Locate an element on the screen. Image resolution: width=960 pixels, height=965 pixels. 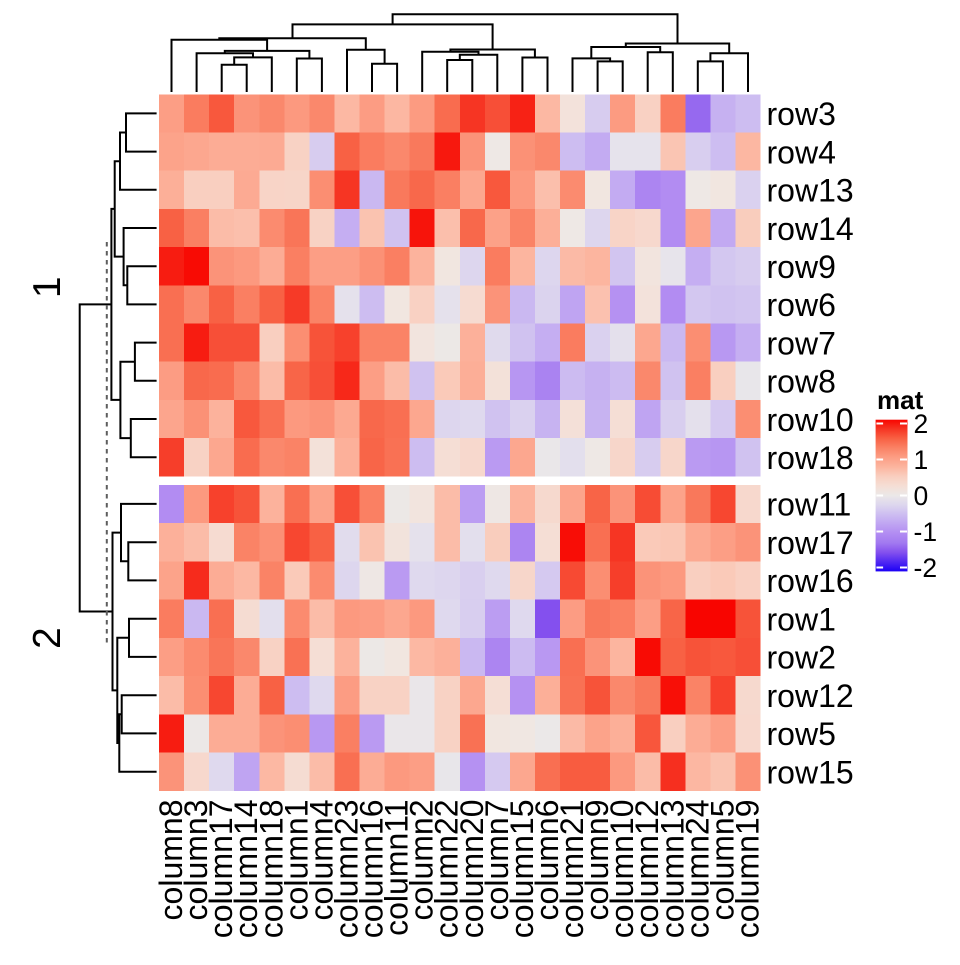
svg-text: column9 is located at coordinates (597, 860).